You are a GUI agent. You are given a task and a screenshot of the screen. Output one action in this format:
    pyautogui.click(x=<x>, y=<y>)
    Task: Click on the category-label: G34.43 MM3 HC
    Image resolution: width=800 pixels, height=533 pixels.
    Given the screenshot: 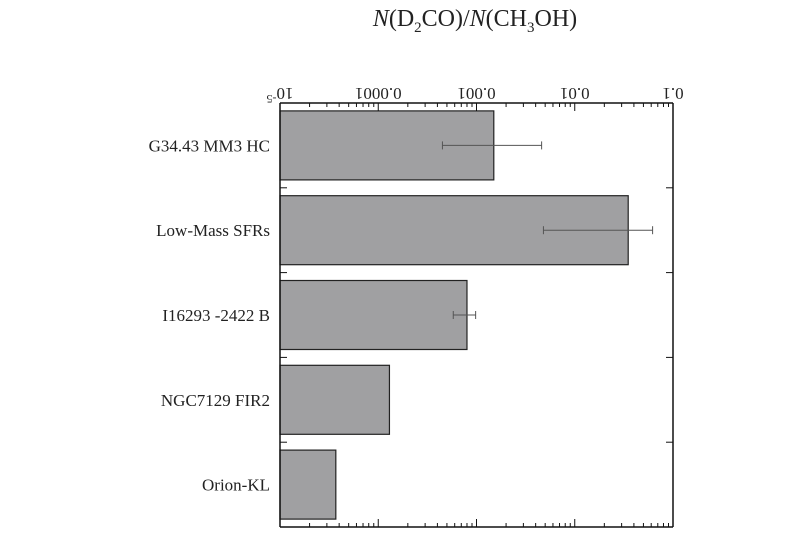 What is the action you would take?
    pyautogui.click(x=209, y=145)
    